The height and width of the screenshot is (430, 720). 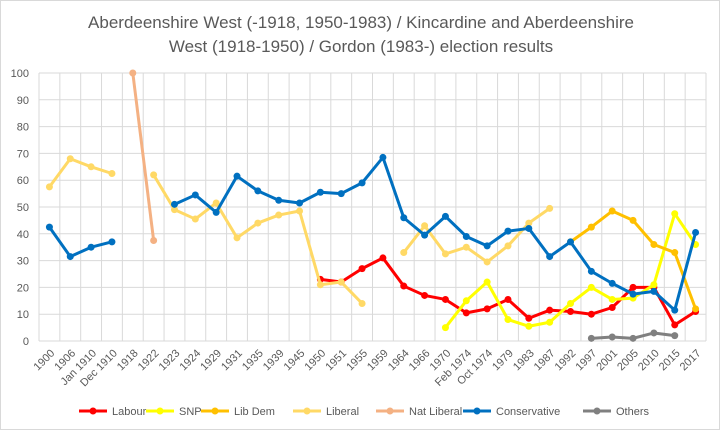 What do you see at coordinates (274, 360) in the screenshot?
I see `x-tick-label: 1939` at bounding box center [274, 360].